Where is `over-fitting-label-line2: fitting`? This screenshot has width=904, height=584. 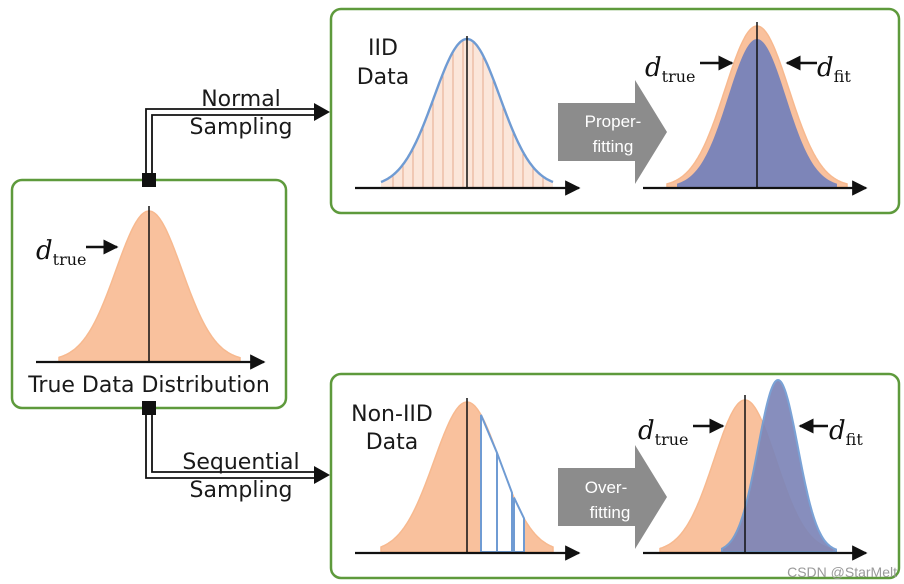
over-fitting-label-line2: fitting is located at coordinates (610, 512).